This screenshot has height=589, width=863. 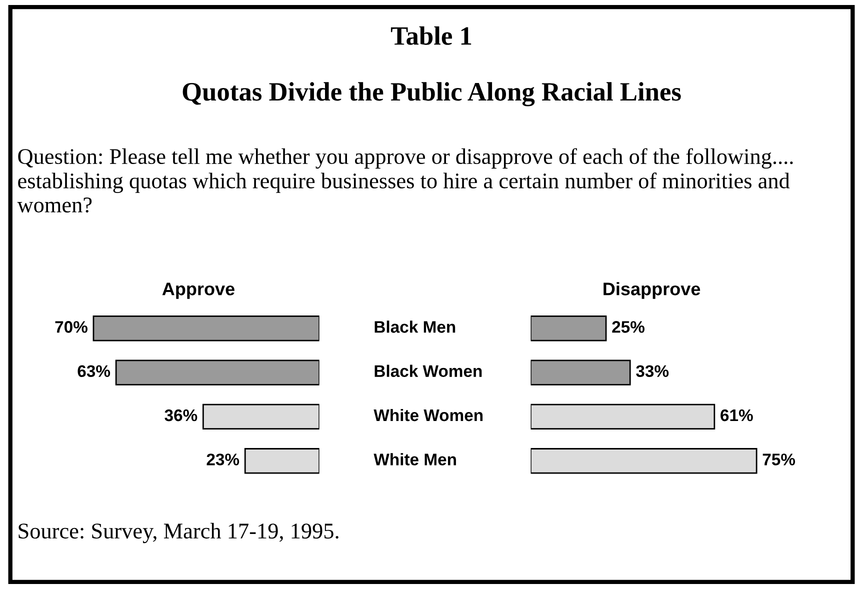 What do you see at coordinates (431, 94) in the screenshot?
I see `text: Quotas Divide the Public Along Racial Lines` at bounding box center [431, 94].